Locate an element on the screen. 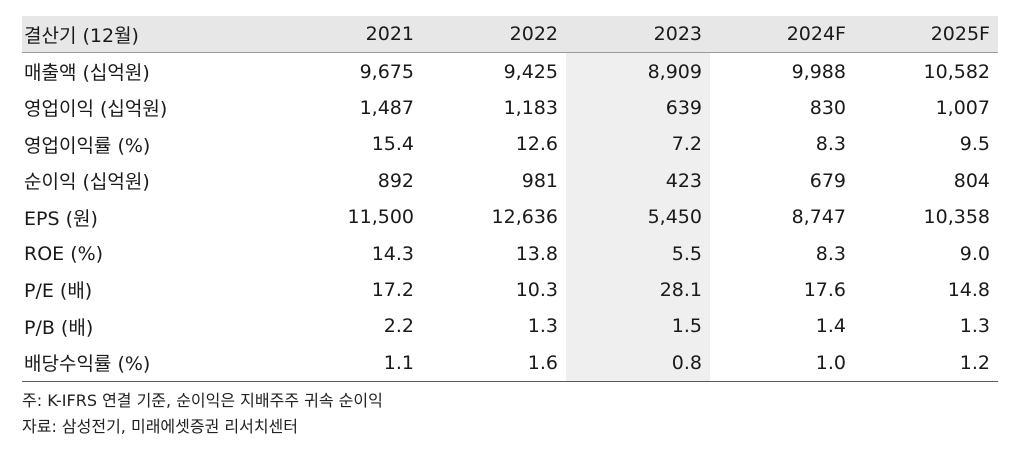 Image resolution: width=1014 pixels, height=456 pixels. table-cell: 8,909 is located at coordinates (638, 71).